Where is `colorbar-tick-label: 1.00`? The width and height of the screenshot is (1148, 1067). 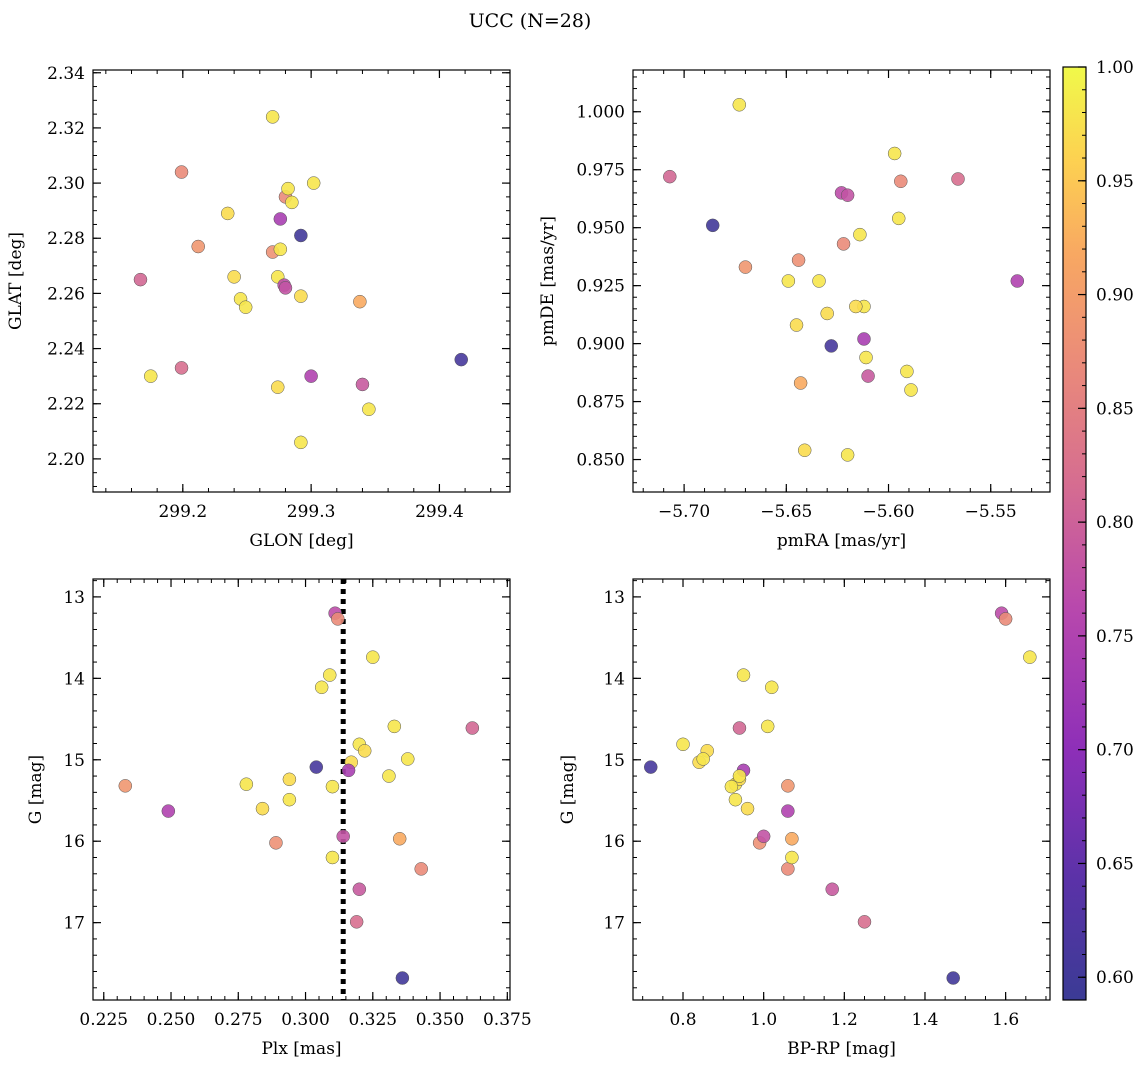 colorbar-tick-label: 1.00 is located at coordinates (1115, 68).